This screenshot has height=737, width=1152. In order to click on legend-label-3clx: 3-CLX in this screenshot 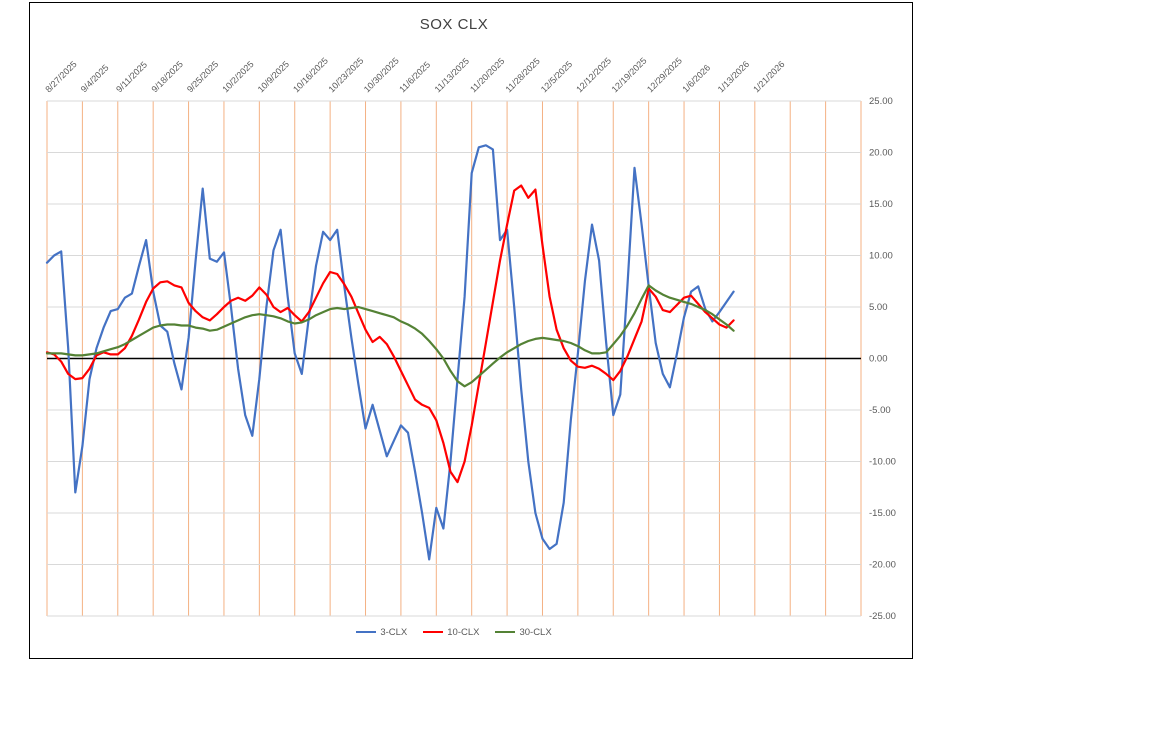, I will do `click(394, 632)`.